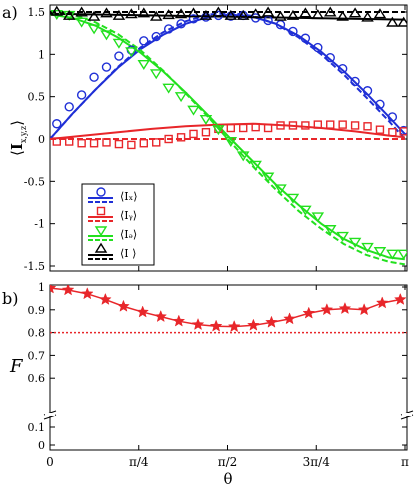  What do you see at coordinates (128, 215) in the screenshot?
I see `legend-label-y: ⟨Iᵧ⟩` at bounding box center [128, 215].